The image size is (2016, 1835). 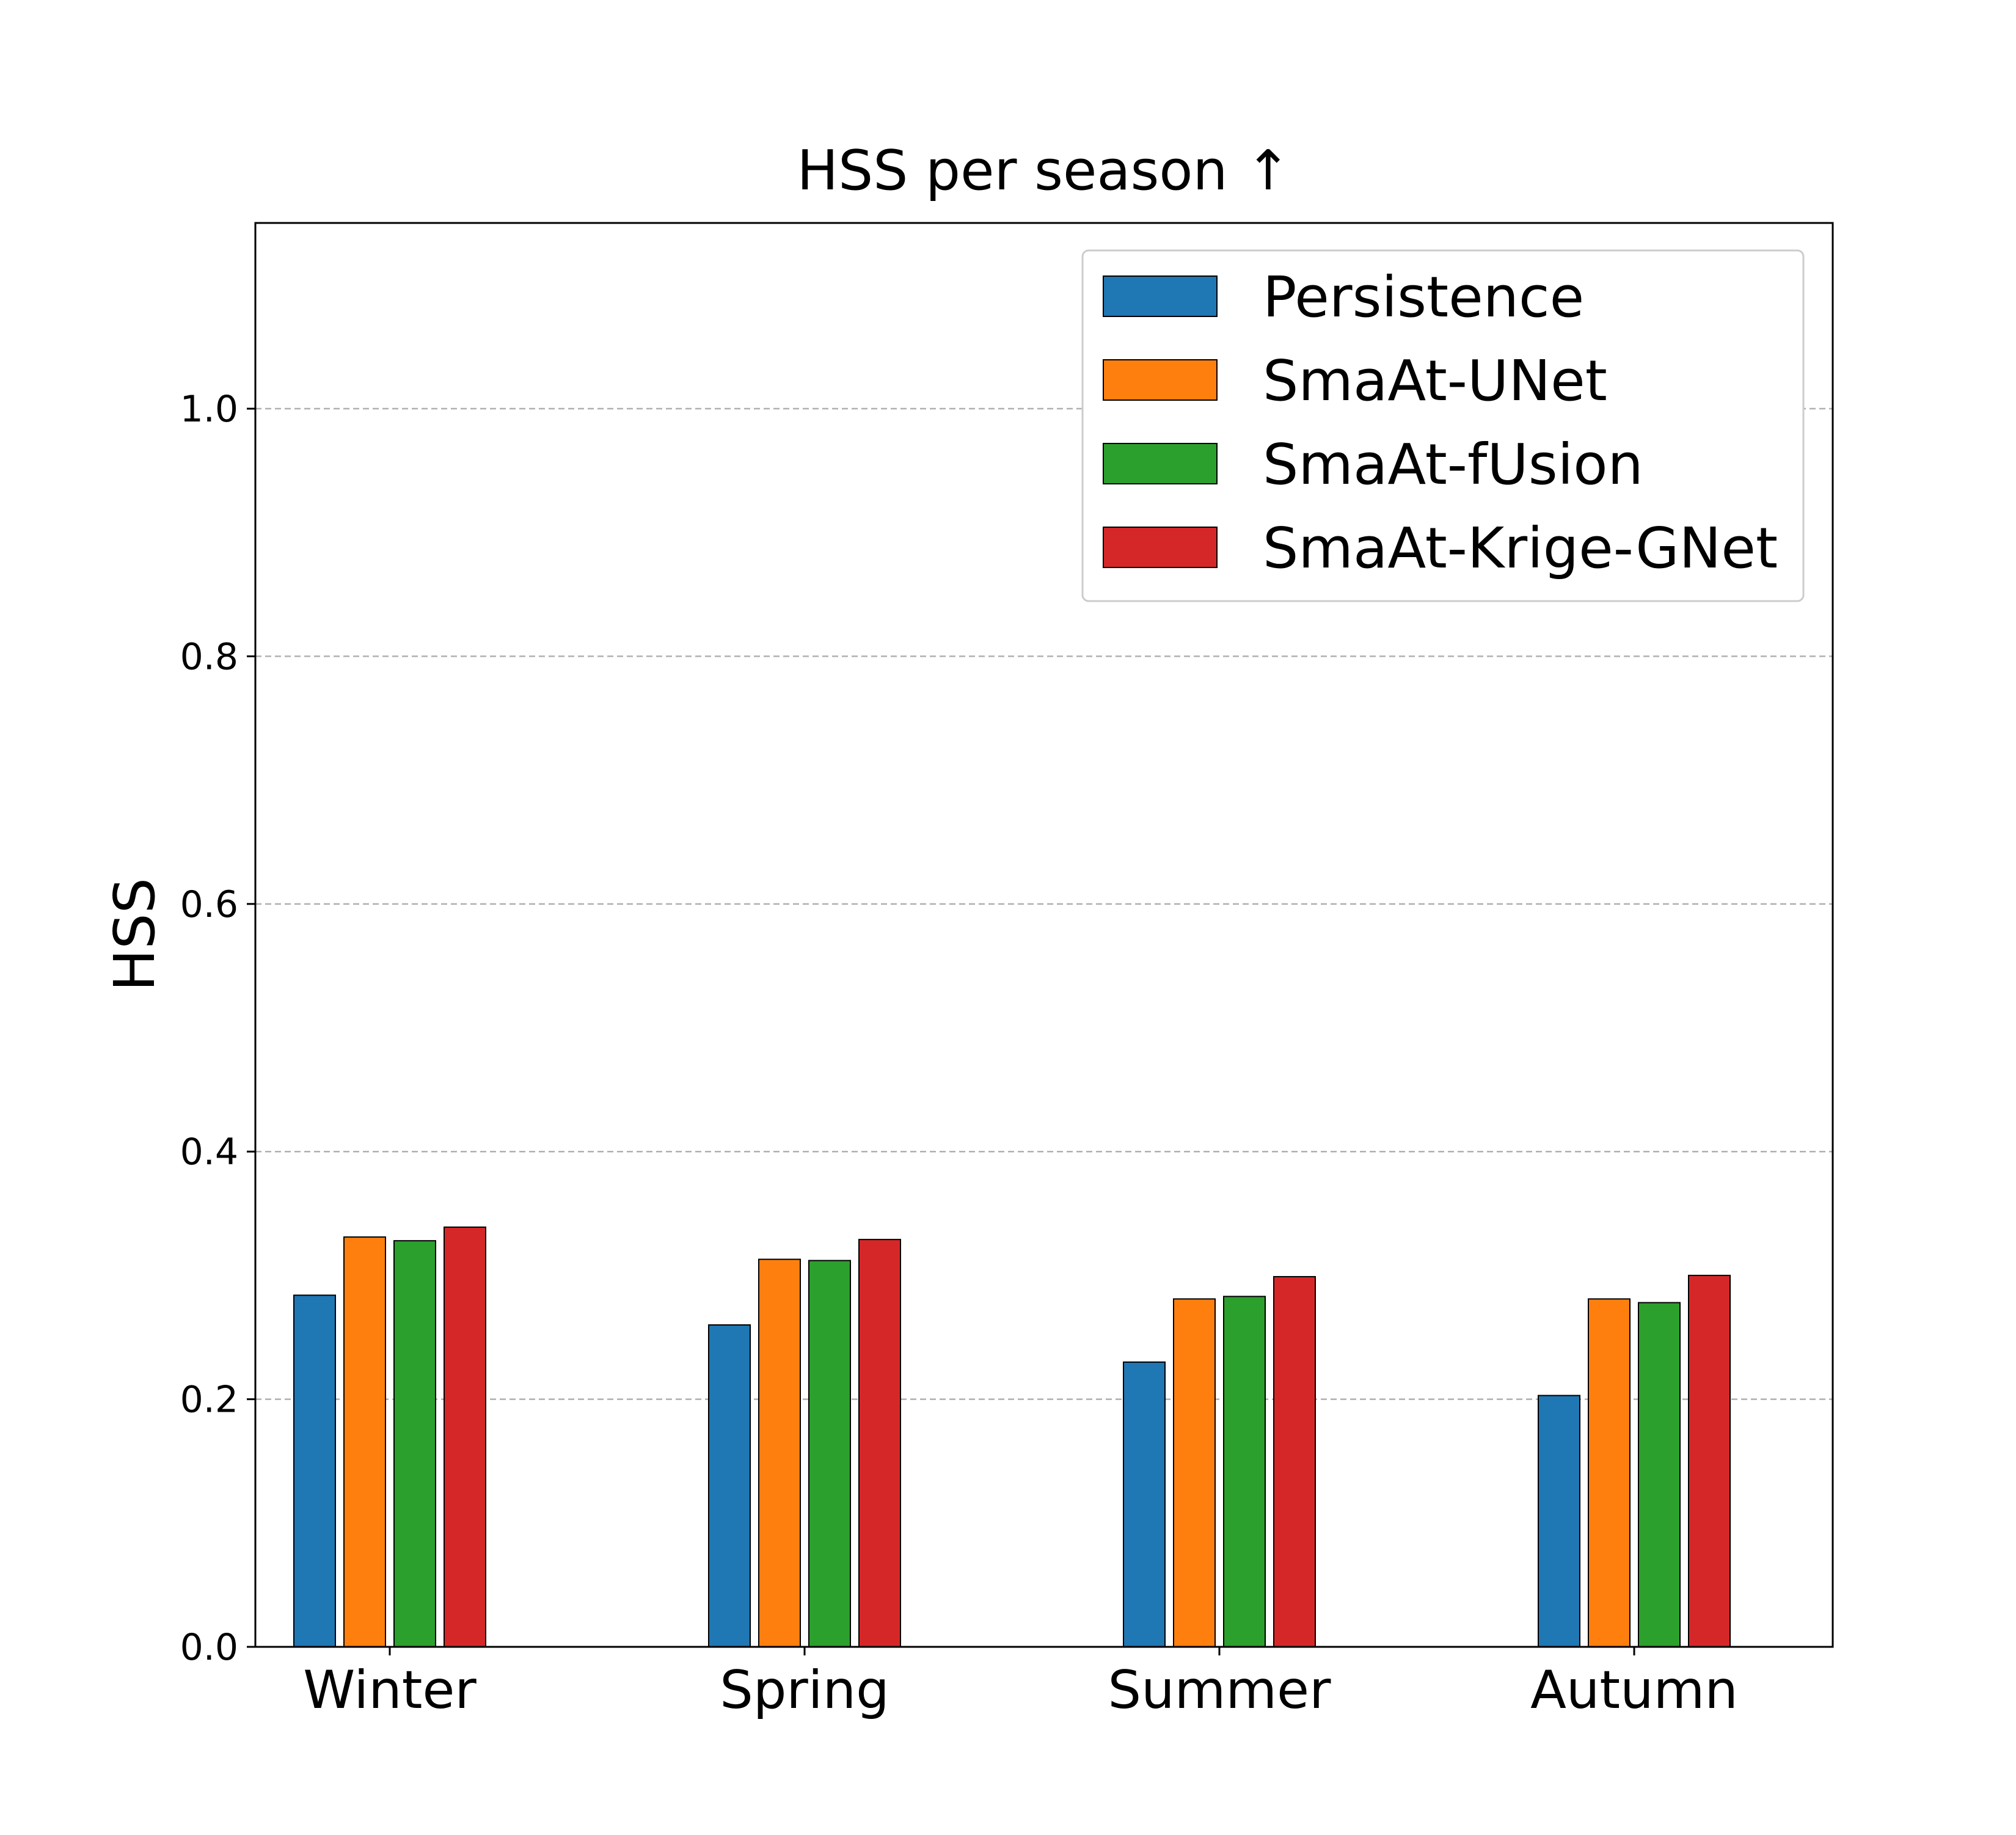 What do you see at coordinates (134, 935) in the screenshot?
I see `y-axis-label: HSS` at bounding box center [134, 935].